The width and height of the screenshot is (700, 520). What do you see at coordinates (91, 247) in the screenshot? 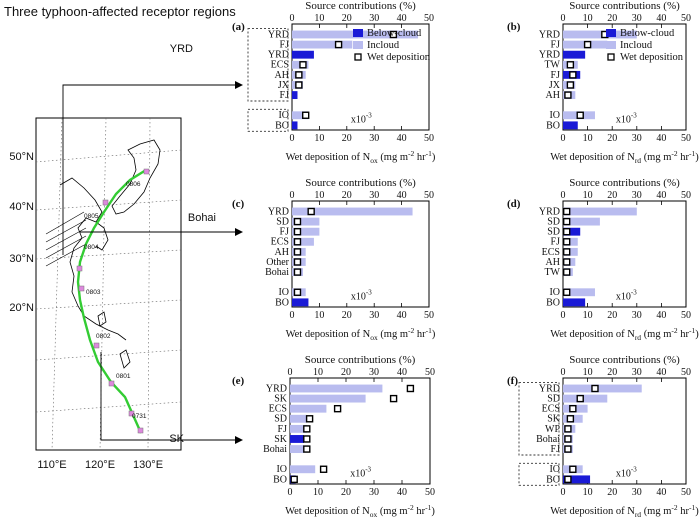
I see `track-label: 0804` at bounding box center [91, 247].